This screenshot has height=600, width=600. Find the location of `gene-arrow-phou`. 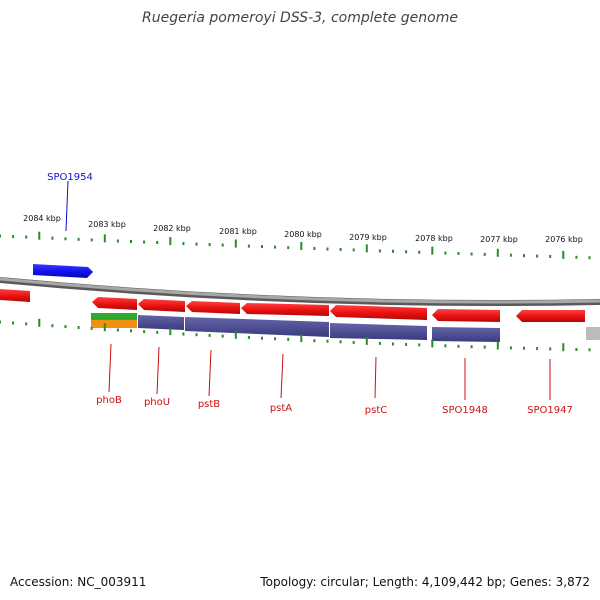

gene-arrow-phou is located at coordinates (161, 305).